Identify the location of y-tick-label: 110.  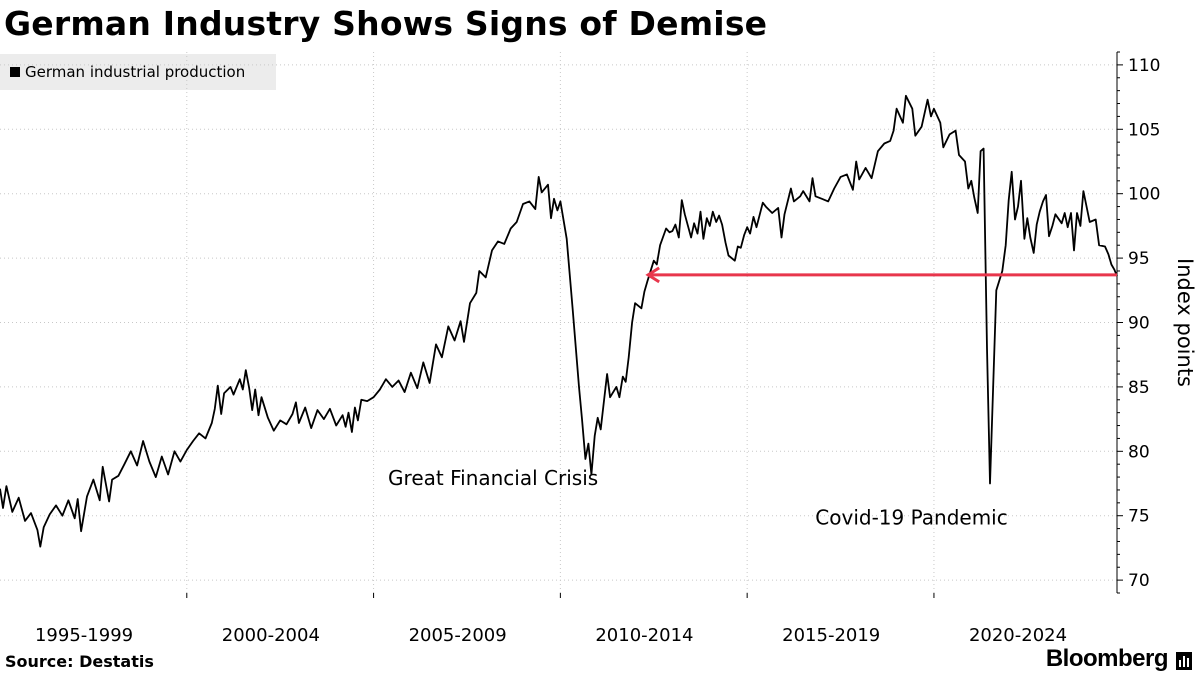
(1144, 66).